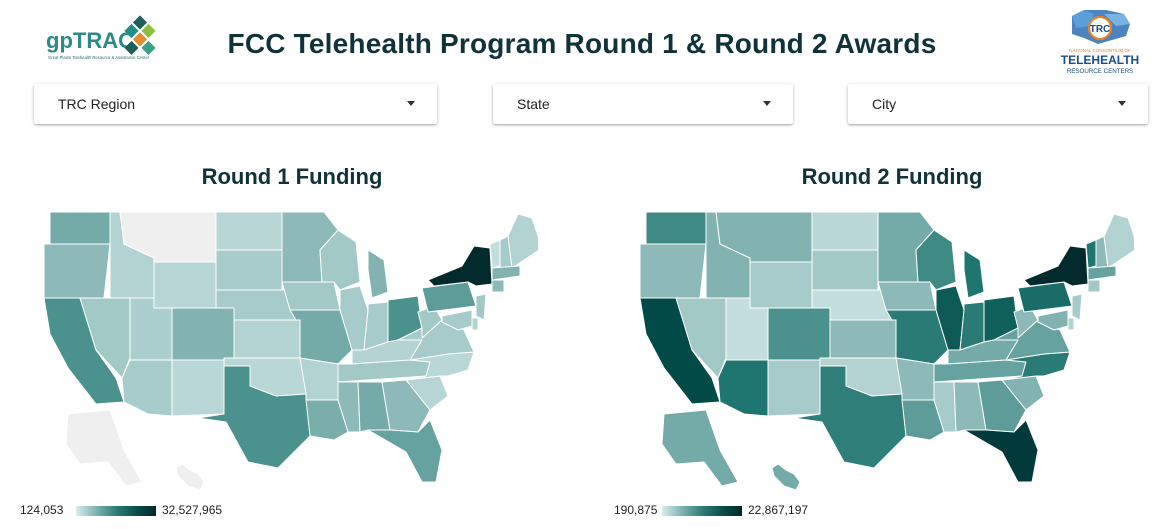 This screenshot has width=1164, height=529. What do you see at coordinates (1100, 60) in the screenshot?
I see `nctrc-line1: TELEHEALTH` at bounding box center [1100, 60].